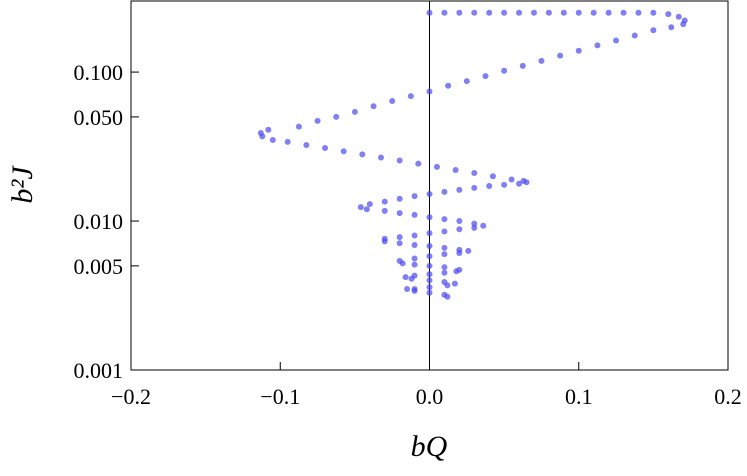 The image size is (747, 476). I want to click on x-tick-label: −0.1, so click(280, 396).